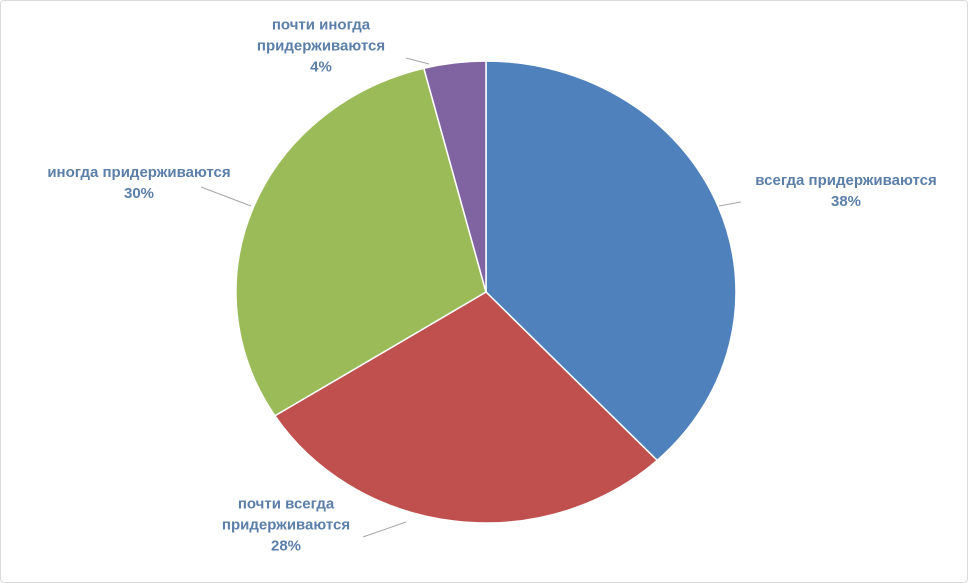  What do you see at coordinates (139, 172) in the screenshot?
I see `category-label: иногда придерживаются` at bounding box center [139, 172].